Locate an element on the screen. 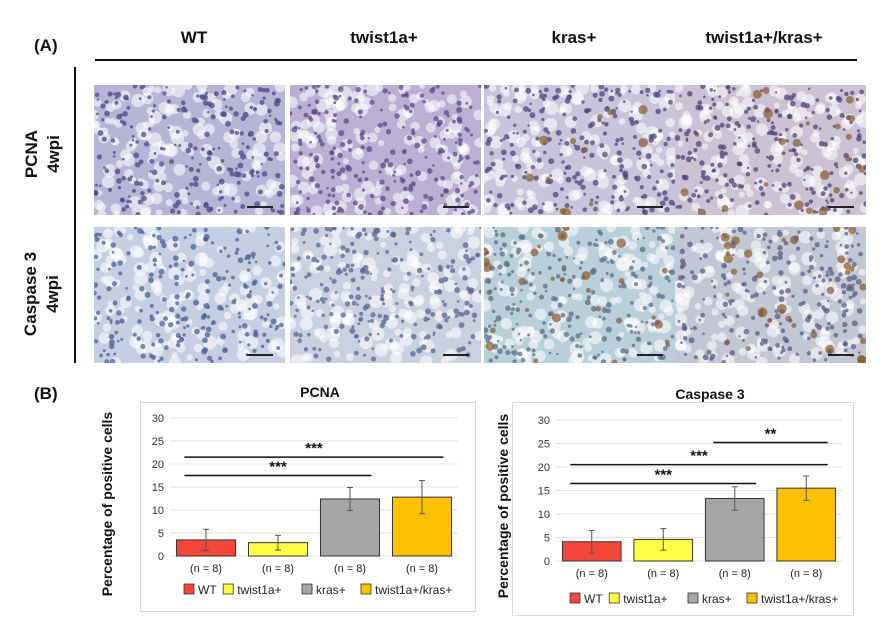 This screenshot has width=884, height=635. legend-swatch is located at coordinates (228, 589).